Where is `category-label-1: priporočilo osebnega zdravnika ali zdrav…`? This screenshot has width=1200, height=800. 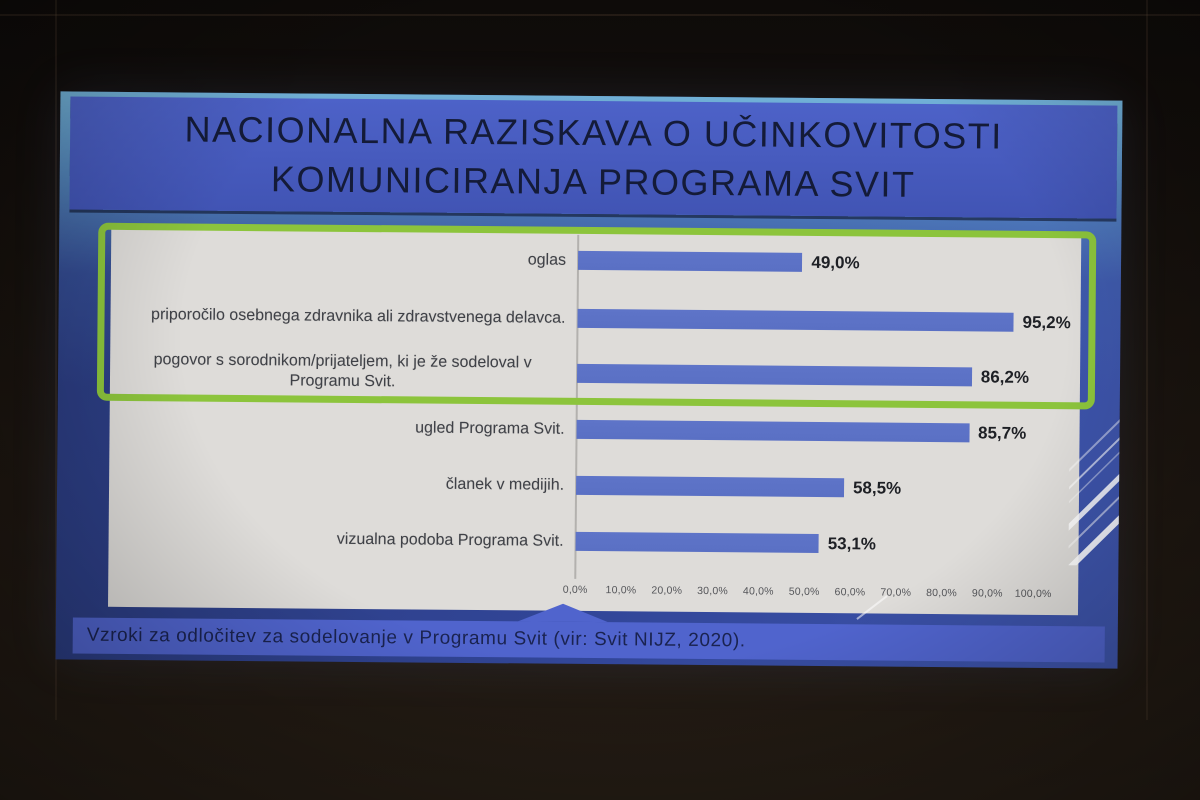 category-label-1: priporočilo osebnega zdravnika ali zdrav… is located at coordinates (358, 316).